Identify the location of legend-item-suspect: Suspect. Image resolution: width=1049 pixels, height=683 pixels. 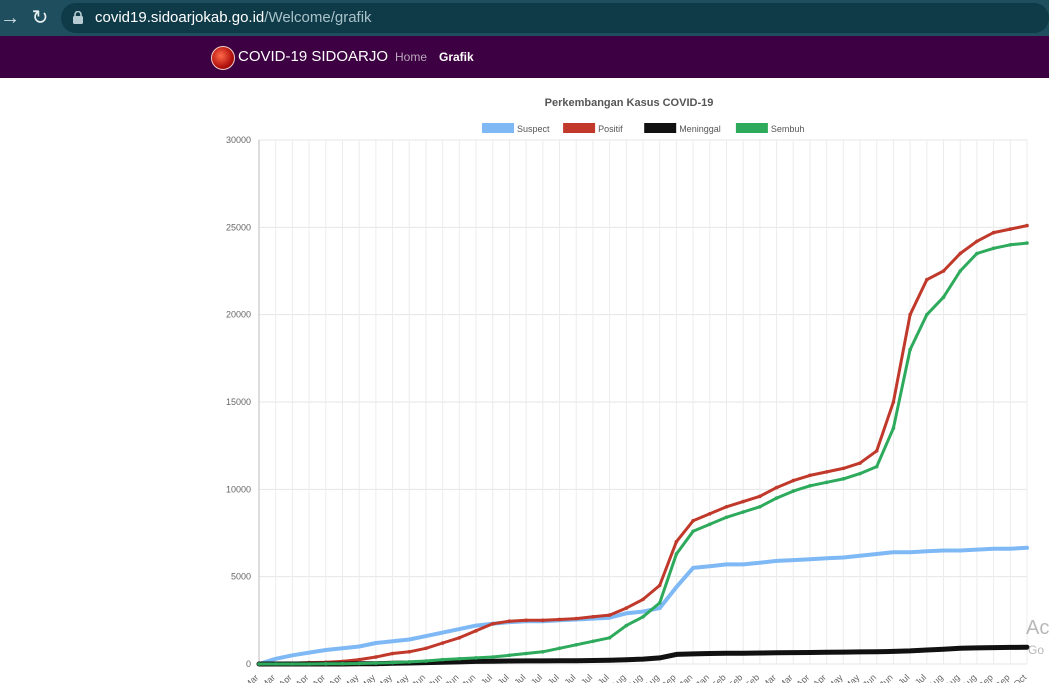
(516, 128).